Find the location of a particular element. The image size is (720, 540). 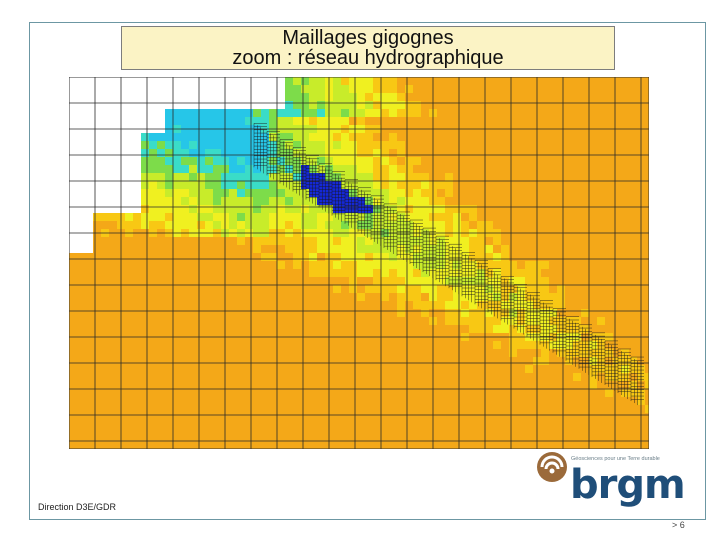

brgm-logo is located at coordinates (607, 477).